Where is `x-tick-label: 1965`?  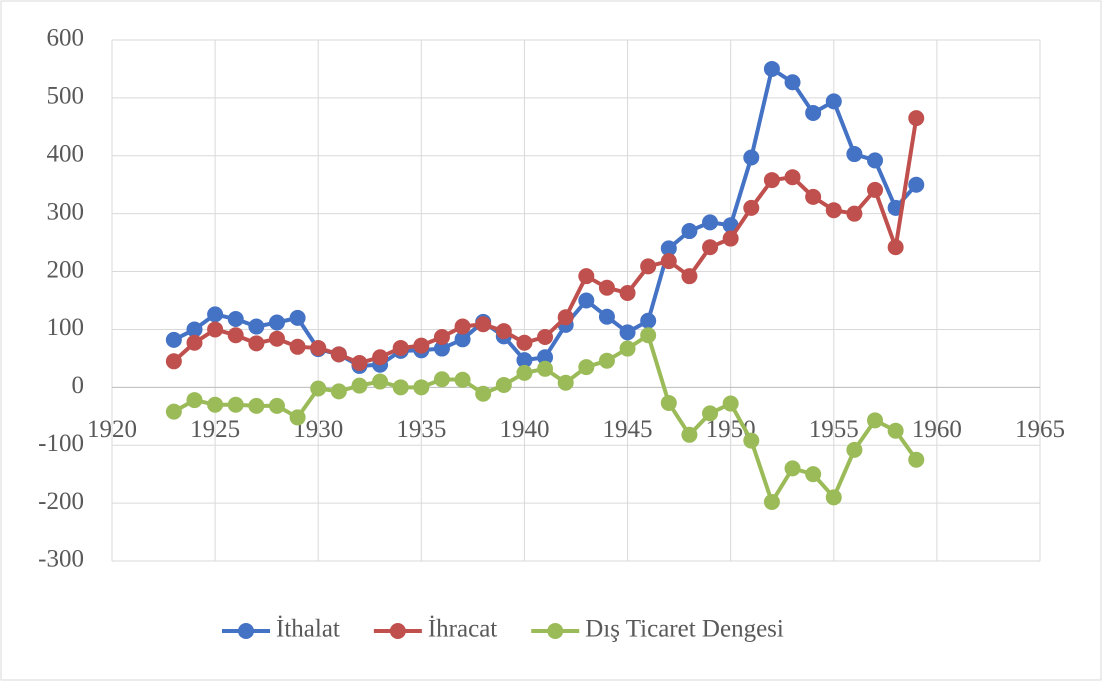 x-tick-label: 1965 is located at coordinates (1040, 429).